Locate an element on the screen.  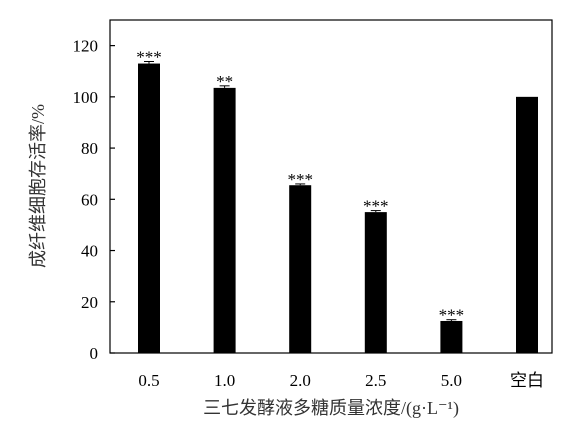
y-axis: 0 20 40 60 80 100 120 is located at coordinates (94, 200).